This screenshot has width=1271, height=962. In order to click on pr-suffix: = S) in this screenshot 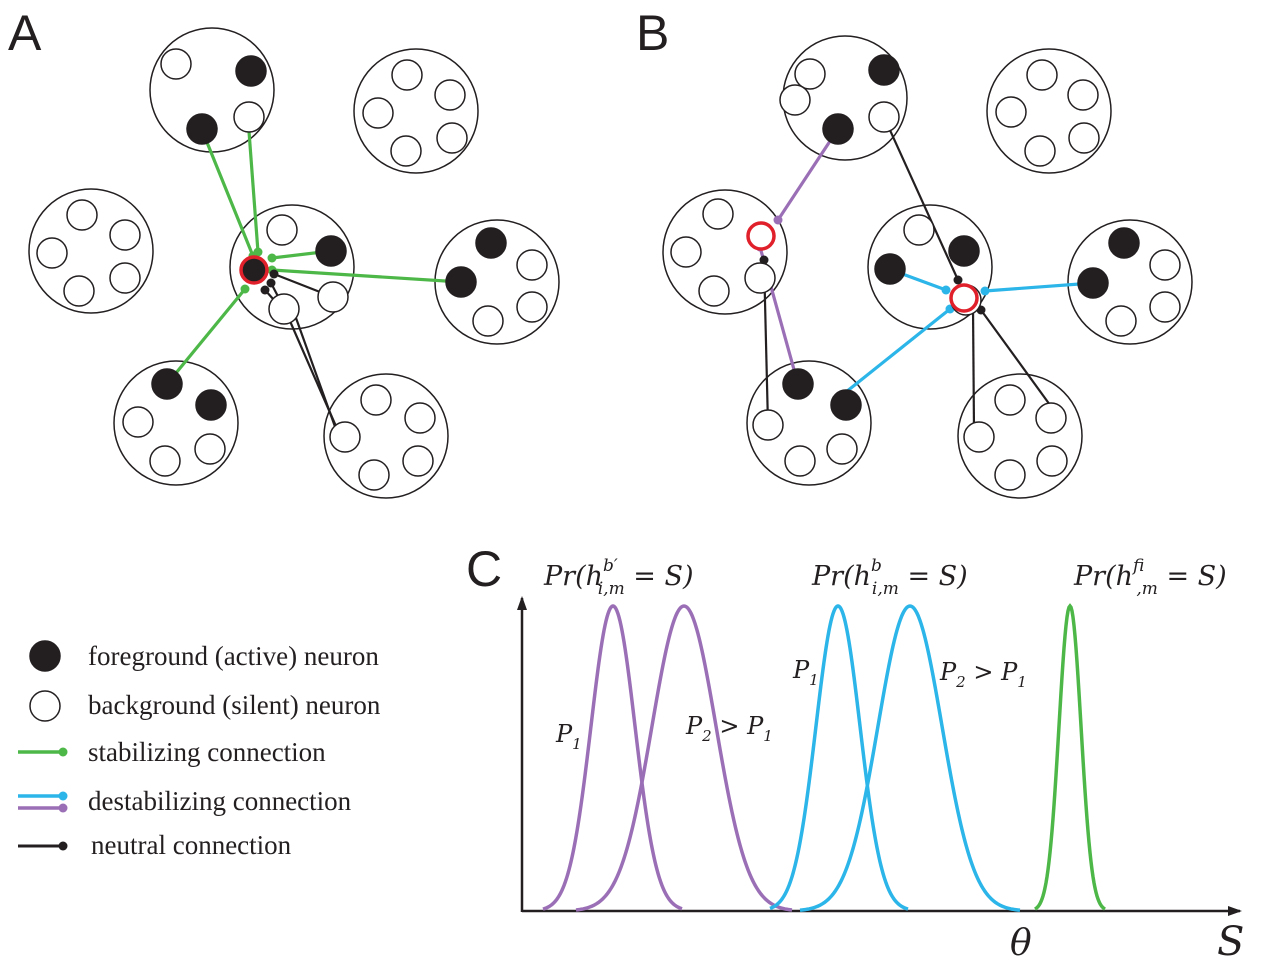, I will do `click(659, 576)`.